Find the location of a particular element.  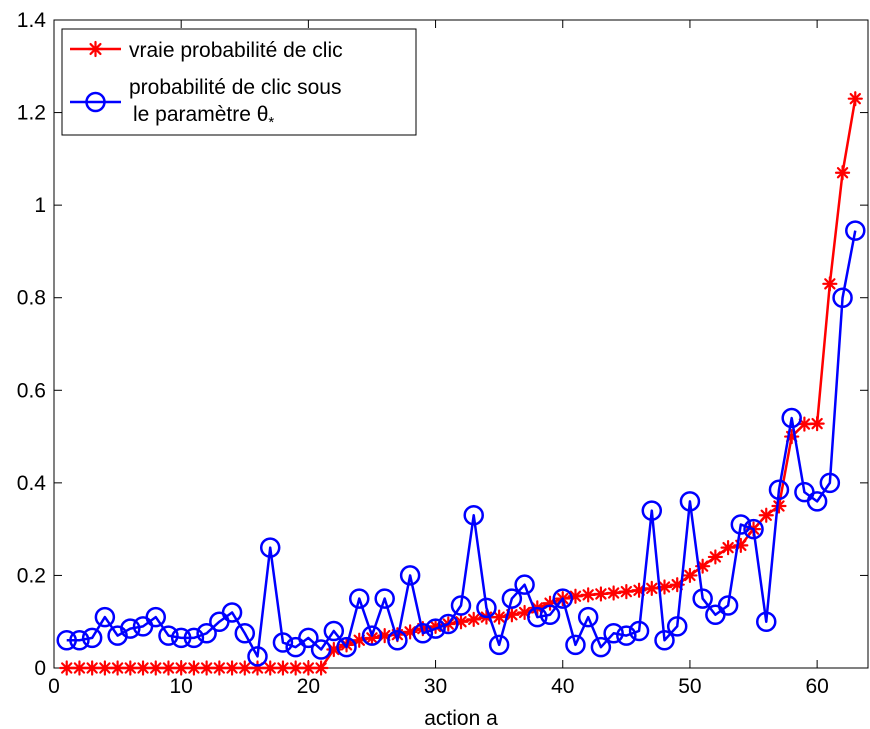

legend-label-param-line1: probabilité de clic sous is located at coordinates (235, 87).